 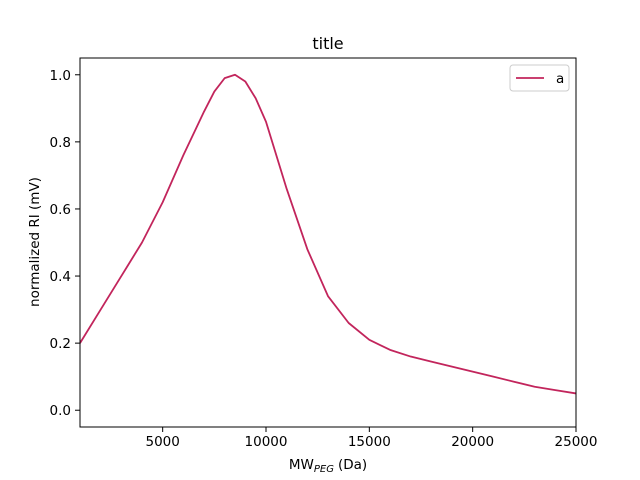 I want to click on y-tick-label: 0.6, so click(x=60, y=210).